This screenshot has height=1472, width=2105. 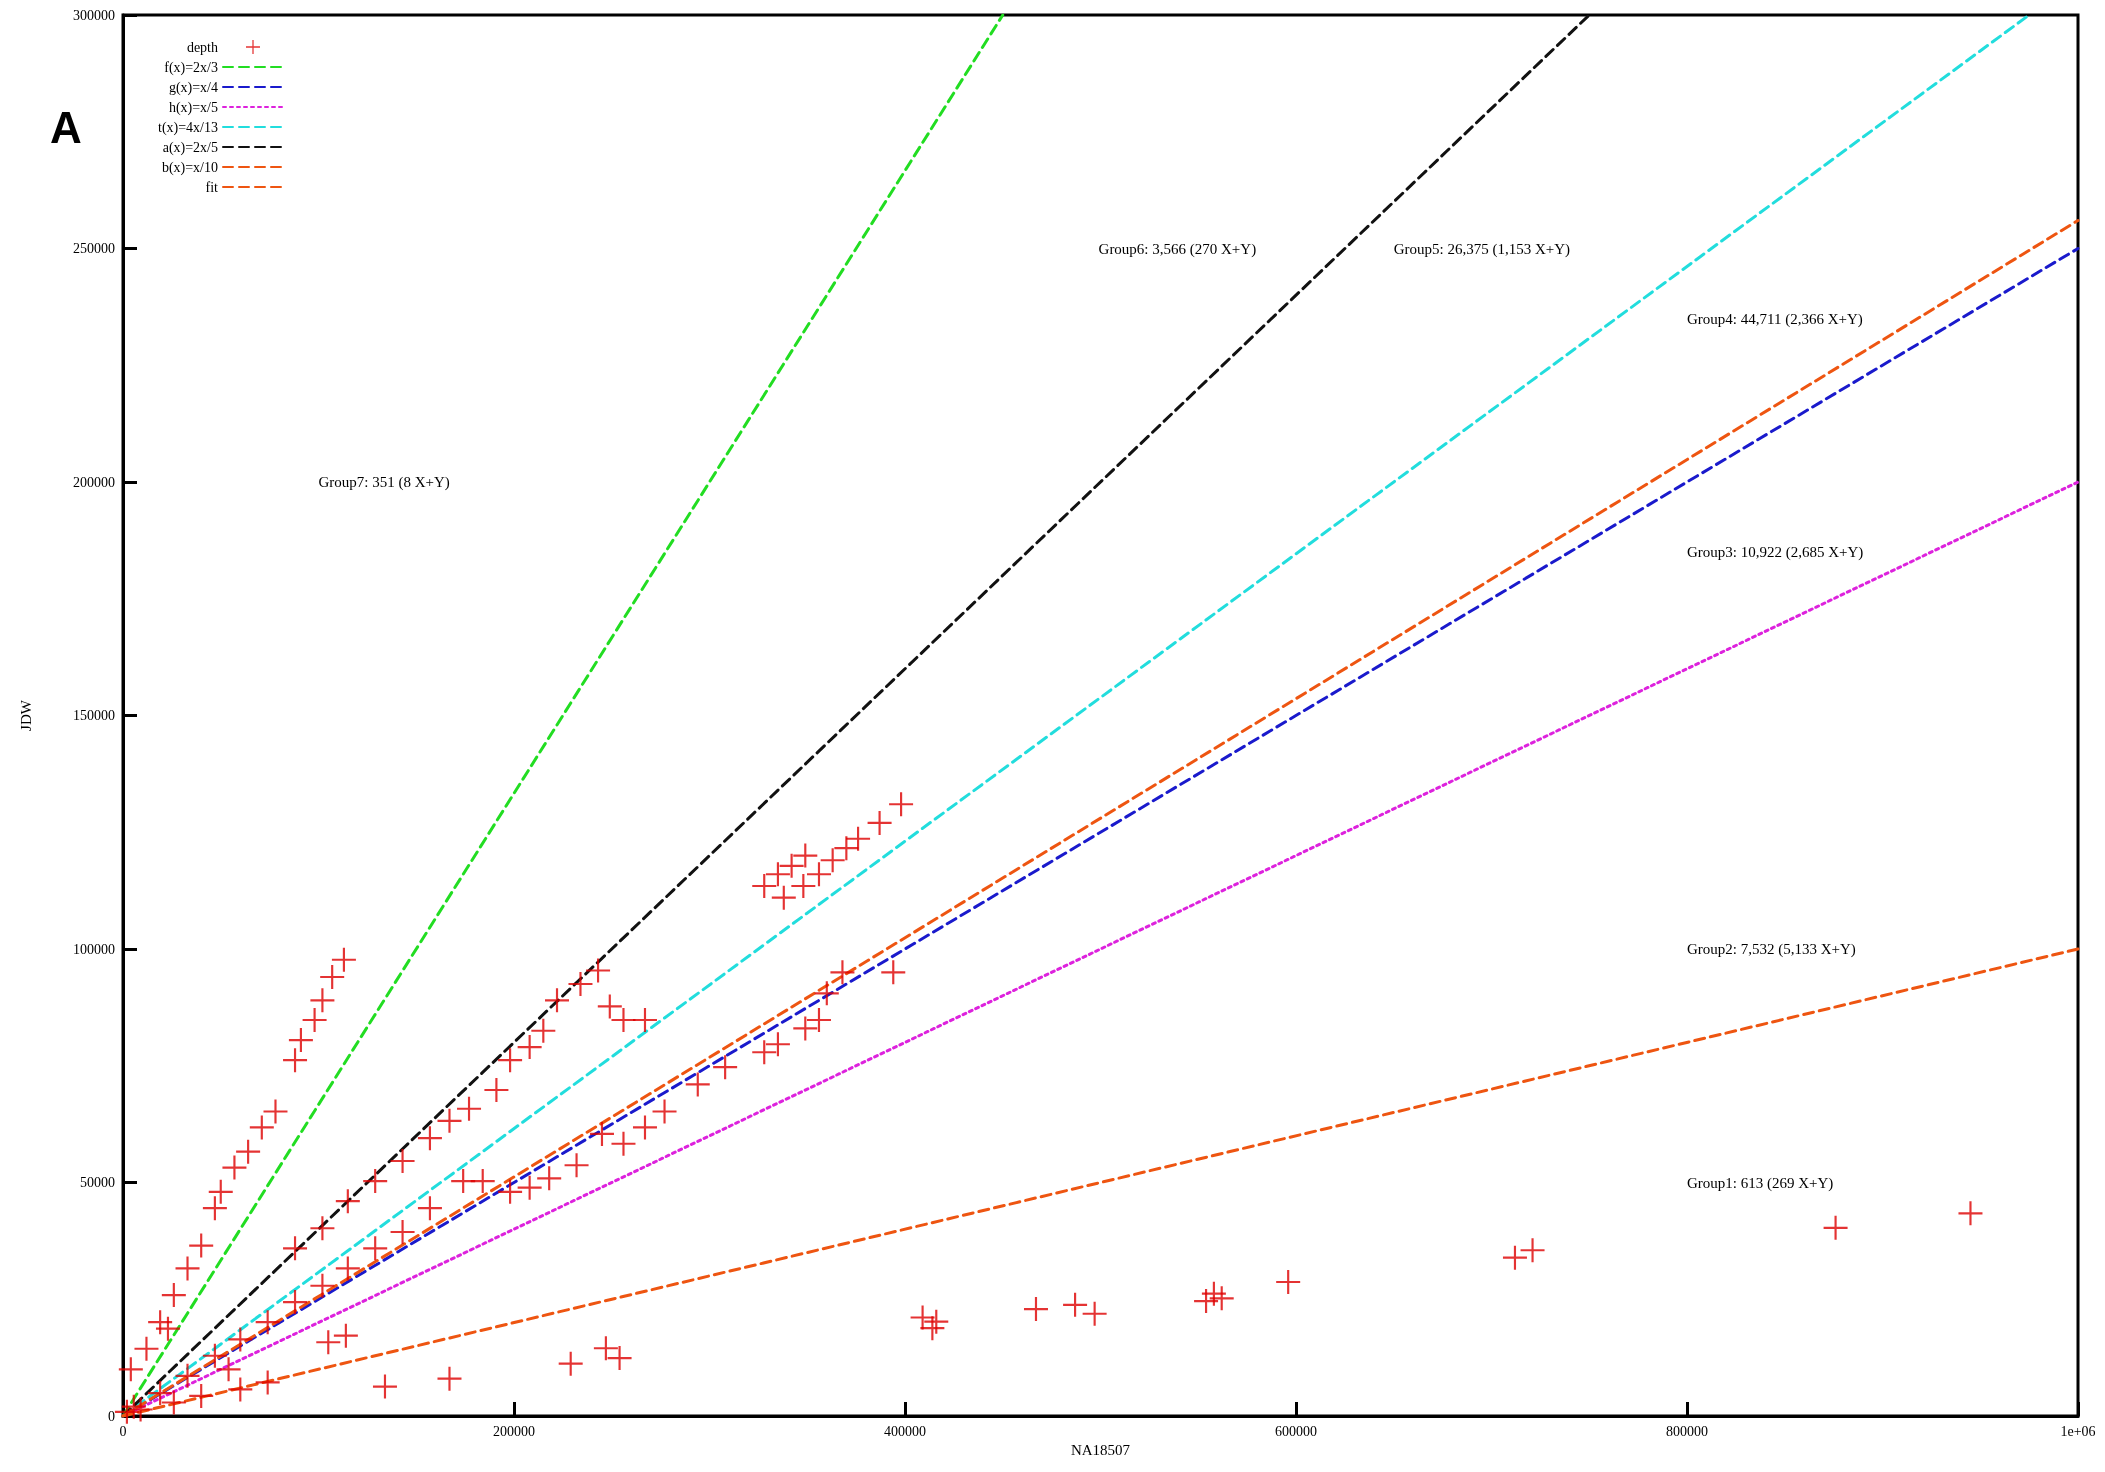 I want to click on legend-label: fit, so click(x=212, y=187).